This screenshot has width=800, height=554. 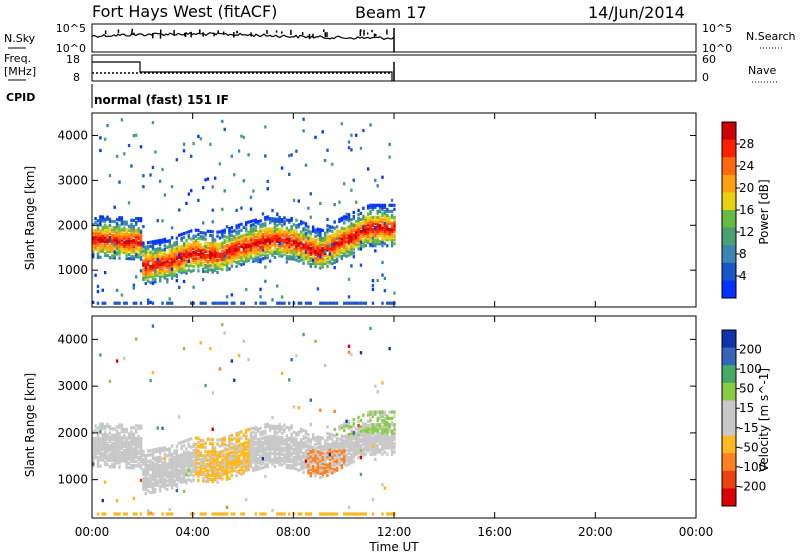 I want to click on colorbar-tick-label: 16, so click(x=746, y=210).